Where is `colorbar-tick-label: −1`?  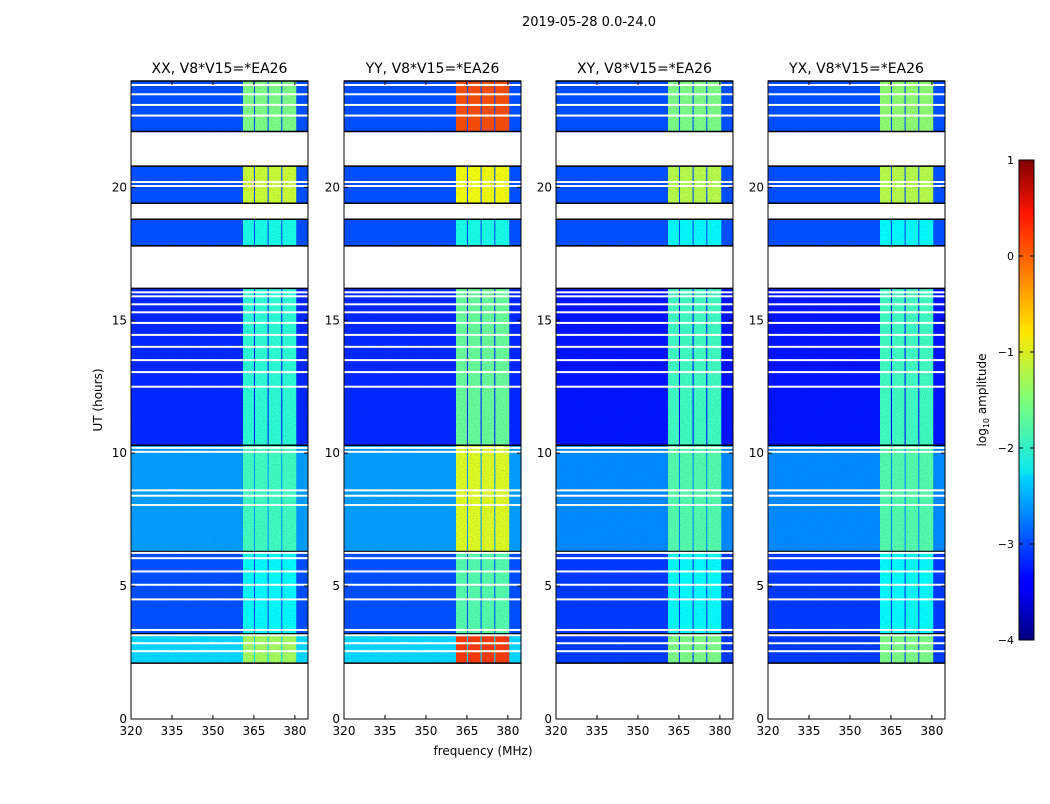 colorbar-tick-label: −1 is located at coordinates (1006, 352).